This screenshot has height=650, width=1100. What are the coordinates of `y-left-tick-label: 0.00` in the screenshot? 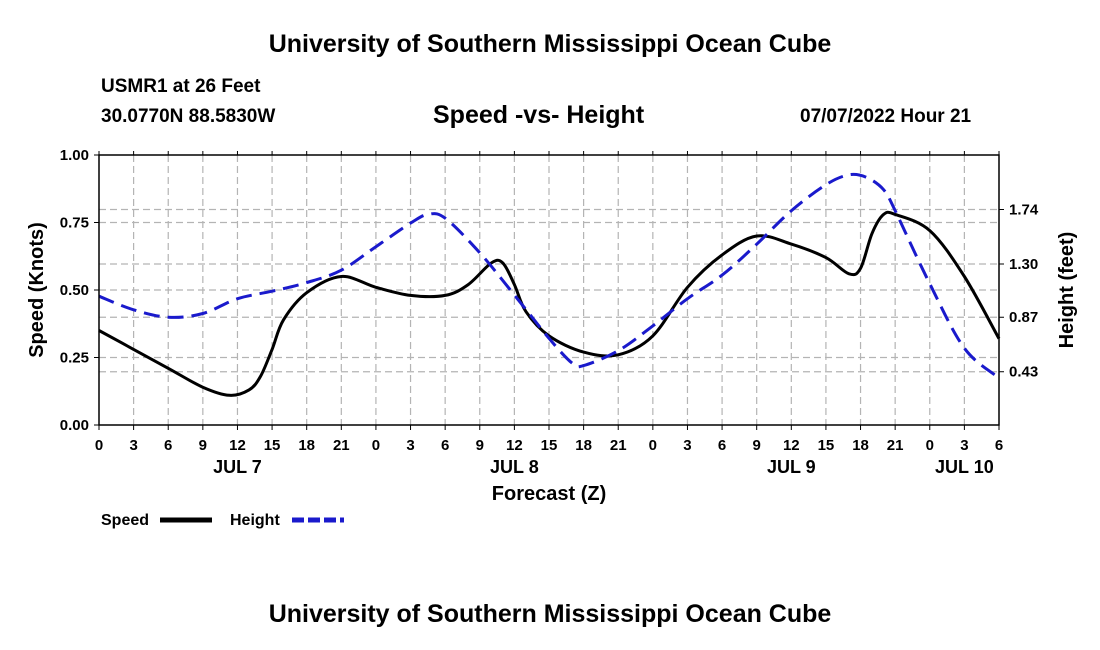 It's located at (74, 425).